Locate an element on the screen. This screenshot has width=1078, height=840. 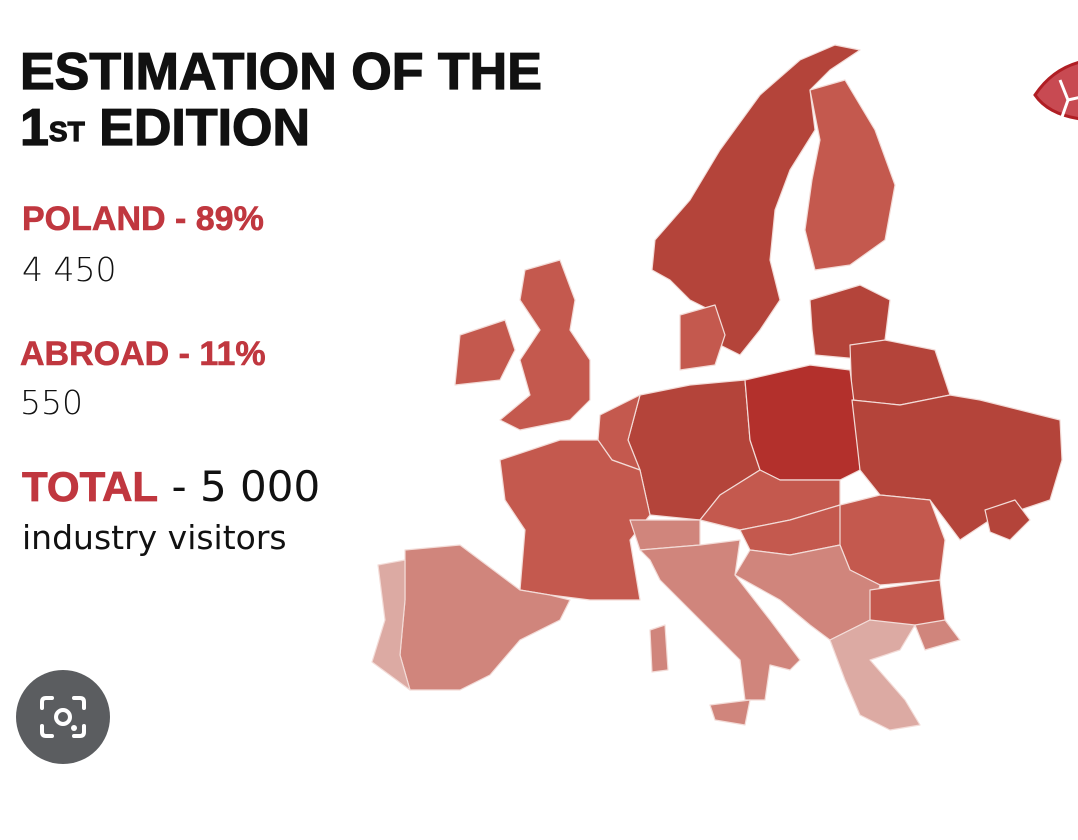
country-finland is located at coordinates (850, 175).